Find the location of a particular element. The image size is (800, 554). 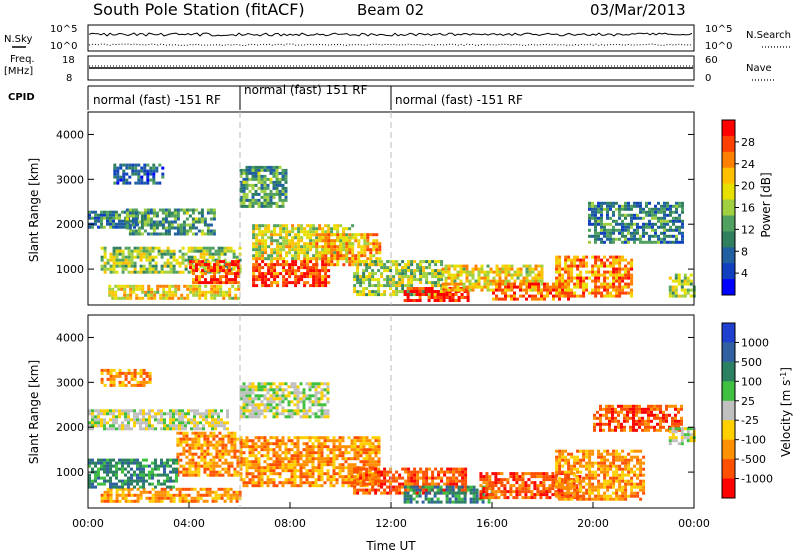

nave-tick-top: 60 is located at coordinates (711, 60).